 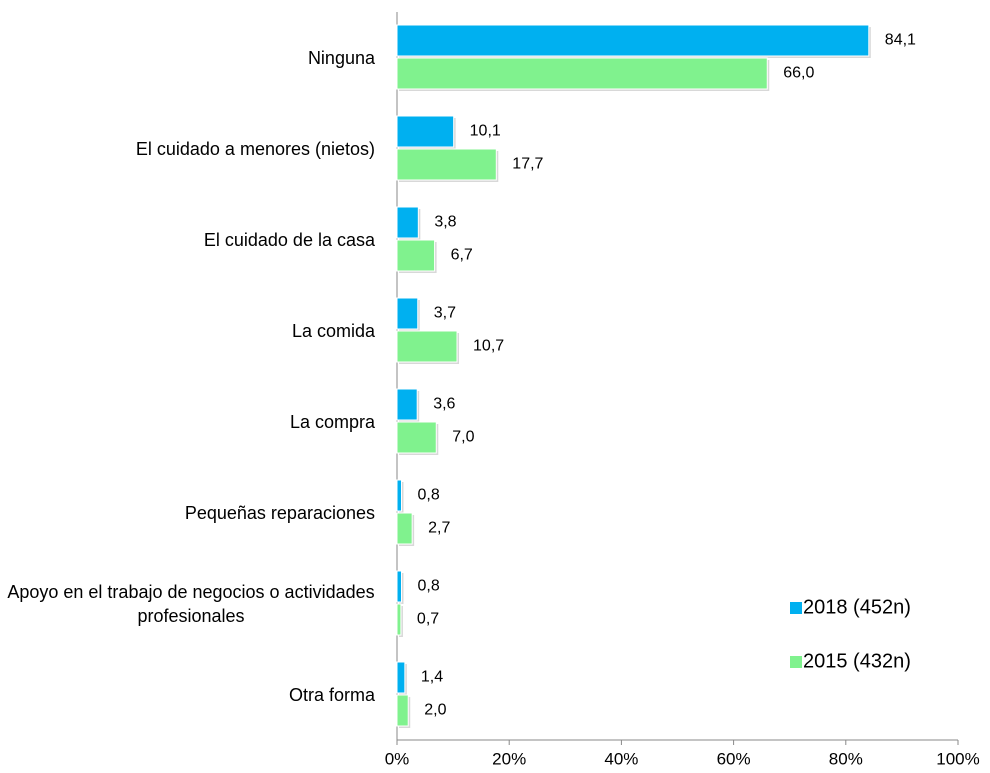 What do you see at coordinates (333, 331) in the screenshot?
I see `category-label: La comida` at bounding box center [333, 331].